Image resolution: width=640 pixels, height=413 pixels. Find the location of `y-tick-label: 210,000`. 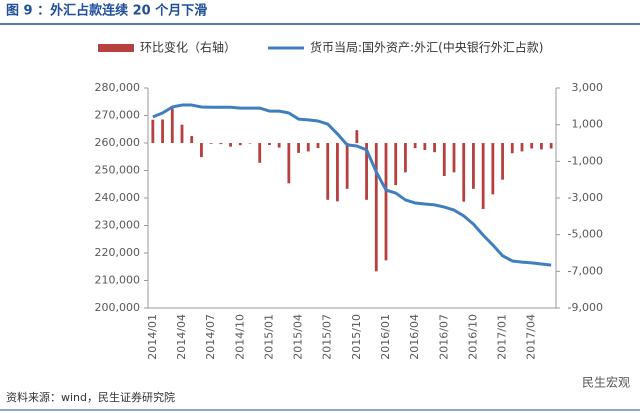

y-tick-label: 210,000 is located at coordinates (118, 280).